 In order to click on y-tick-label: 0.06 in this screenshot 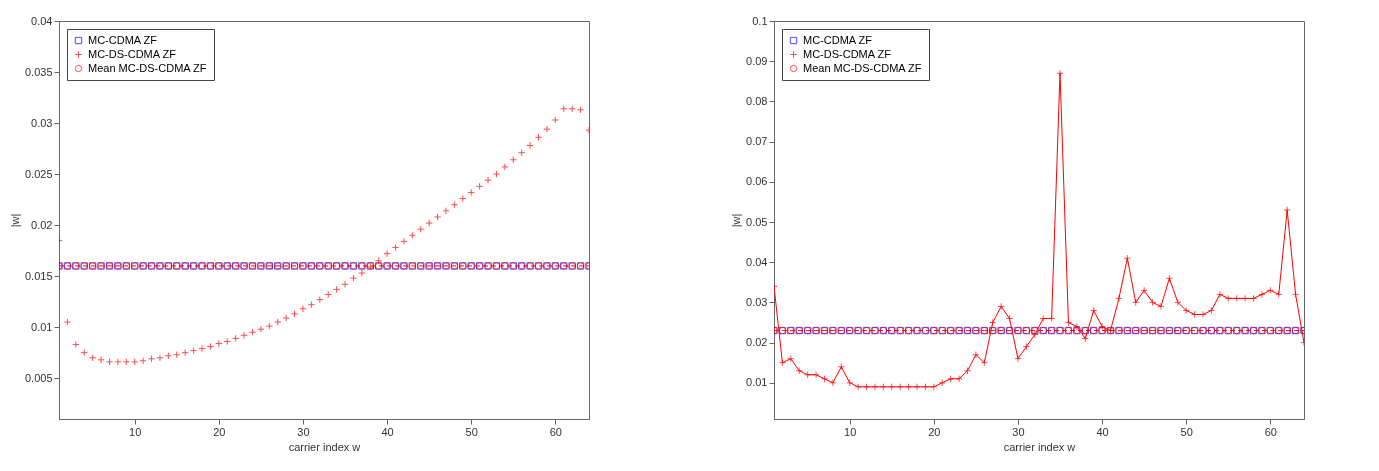, I will do `click(757, 181)`.